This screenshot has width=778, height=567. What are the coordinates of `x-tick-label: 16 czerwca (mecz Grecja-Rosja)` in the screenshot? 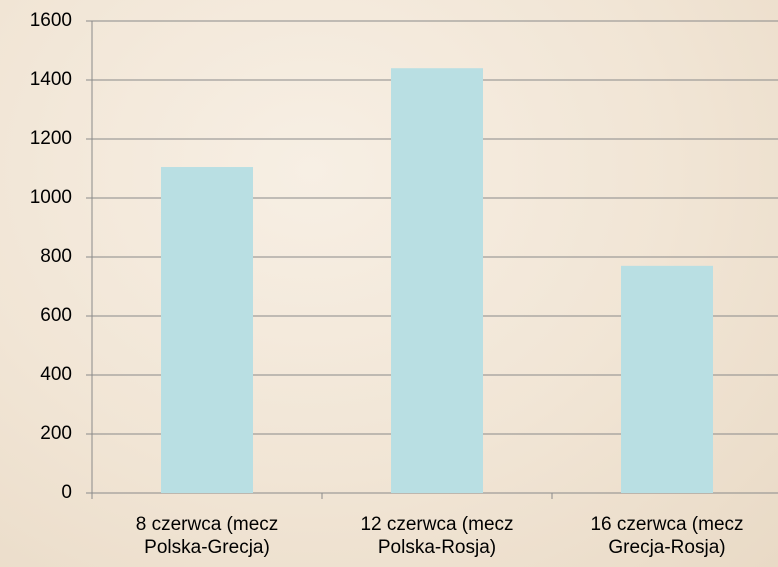 It's located at (667, 536).